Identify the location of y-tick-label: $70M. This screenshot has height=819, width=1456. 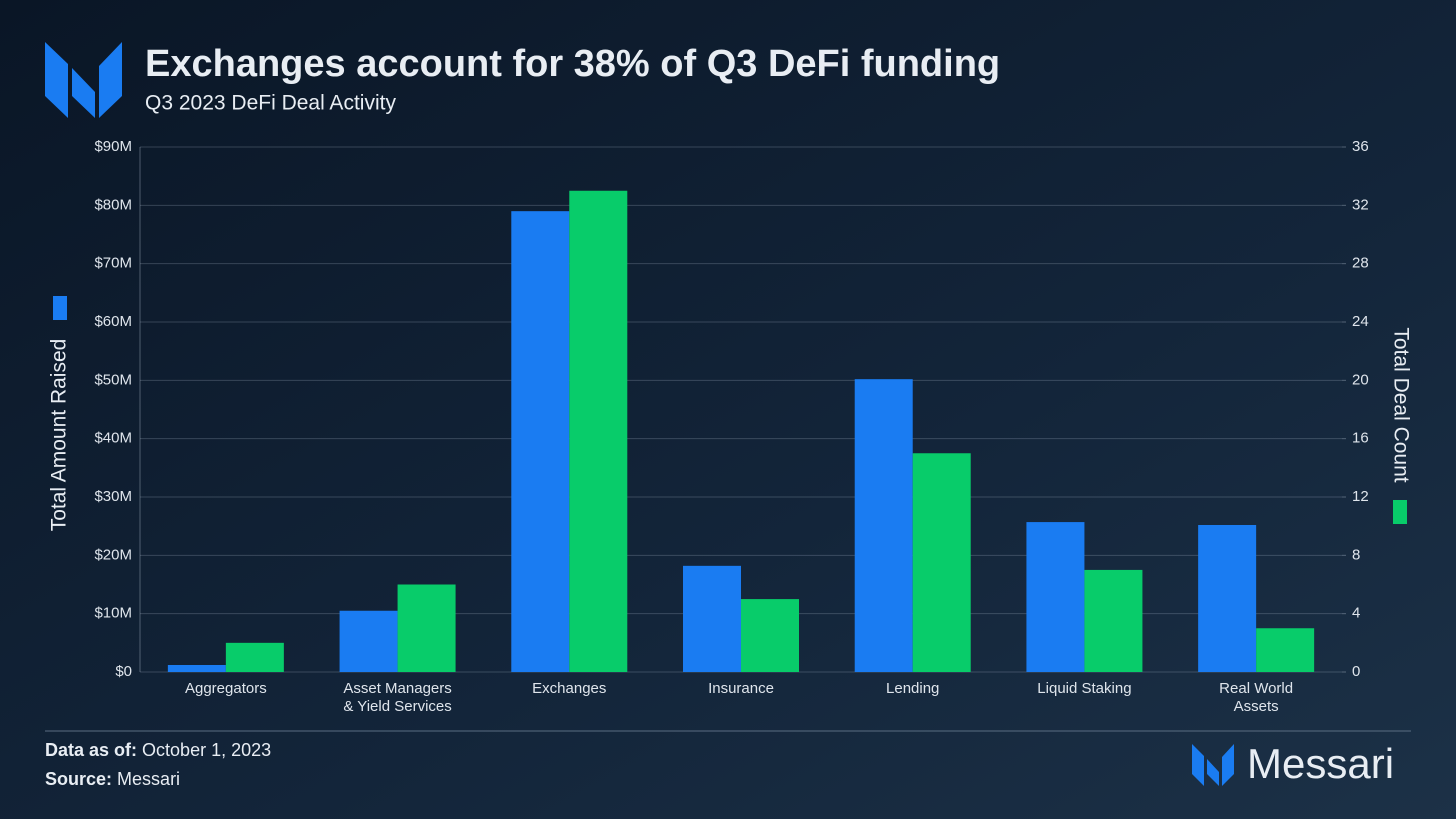
(113, 263).